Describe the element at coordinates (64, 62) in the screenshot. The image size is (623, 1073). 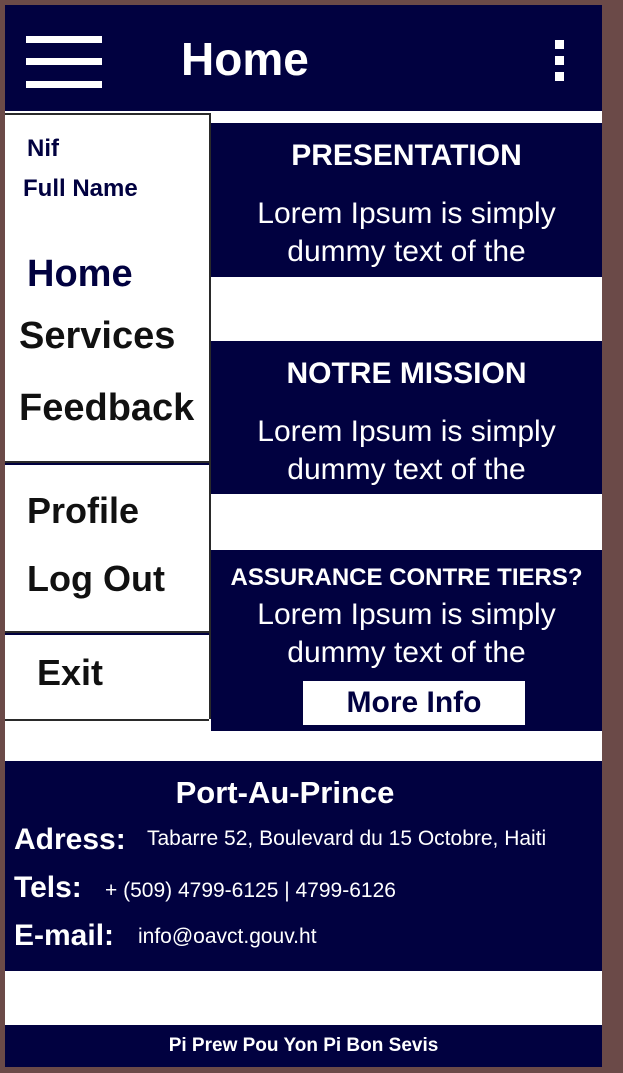
I see `hamburger-menu-icon` at that location.